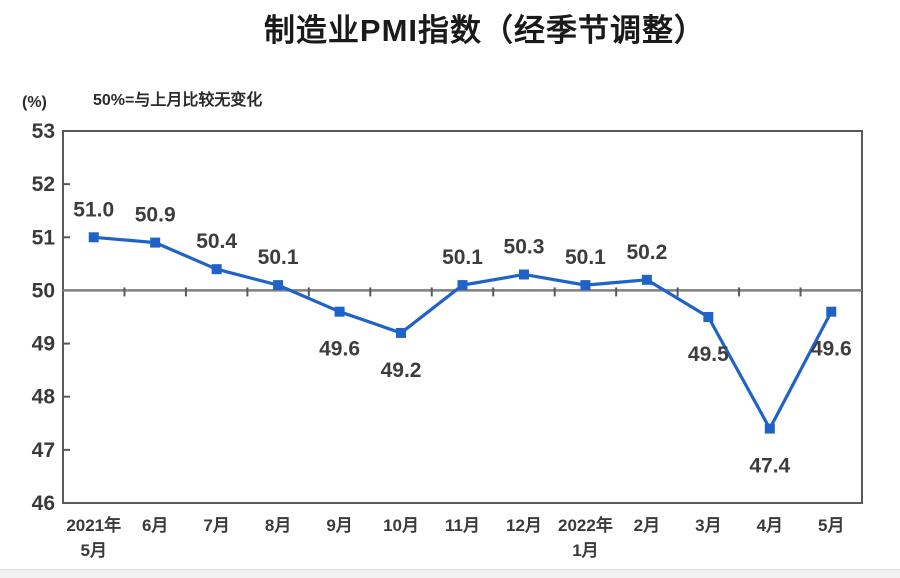  What do you see at coordinates (485, 30) in the screenshot?
I see `chart-title: 制造业PMI指数（经季节调整）` at bounding box center [485, 30].